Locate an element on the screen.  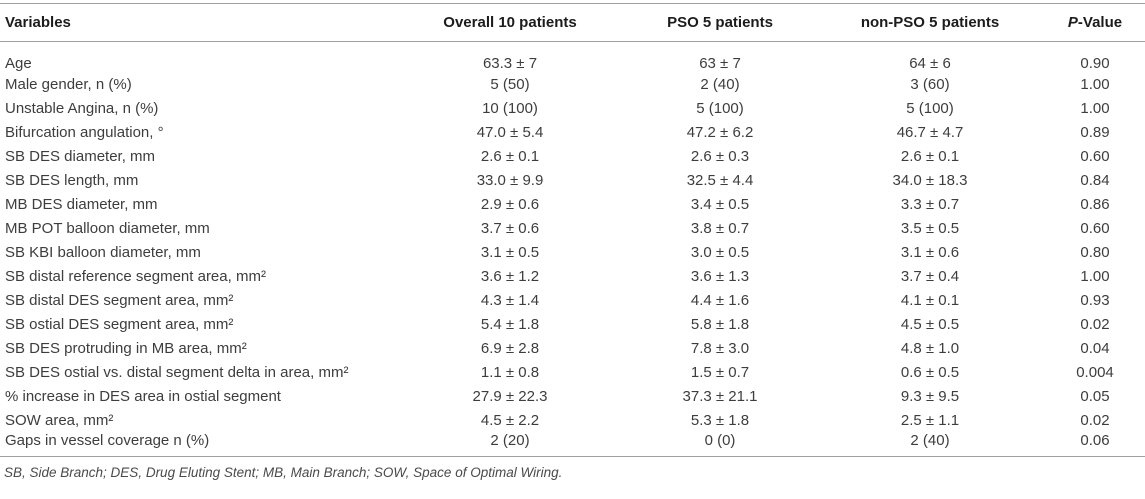
overall-value-cell: 3.7 ± 0.6 is located at coordinates (510, 228).